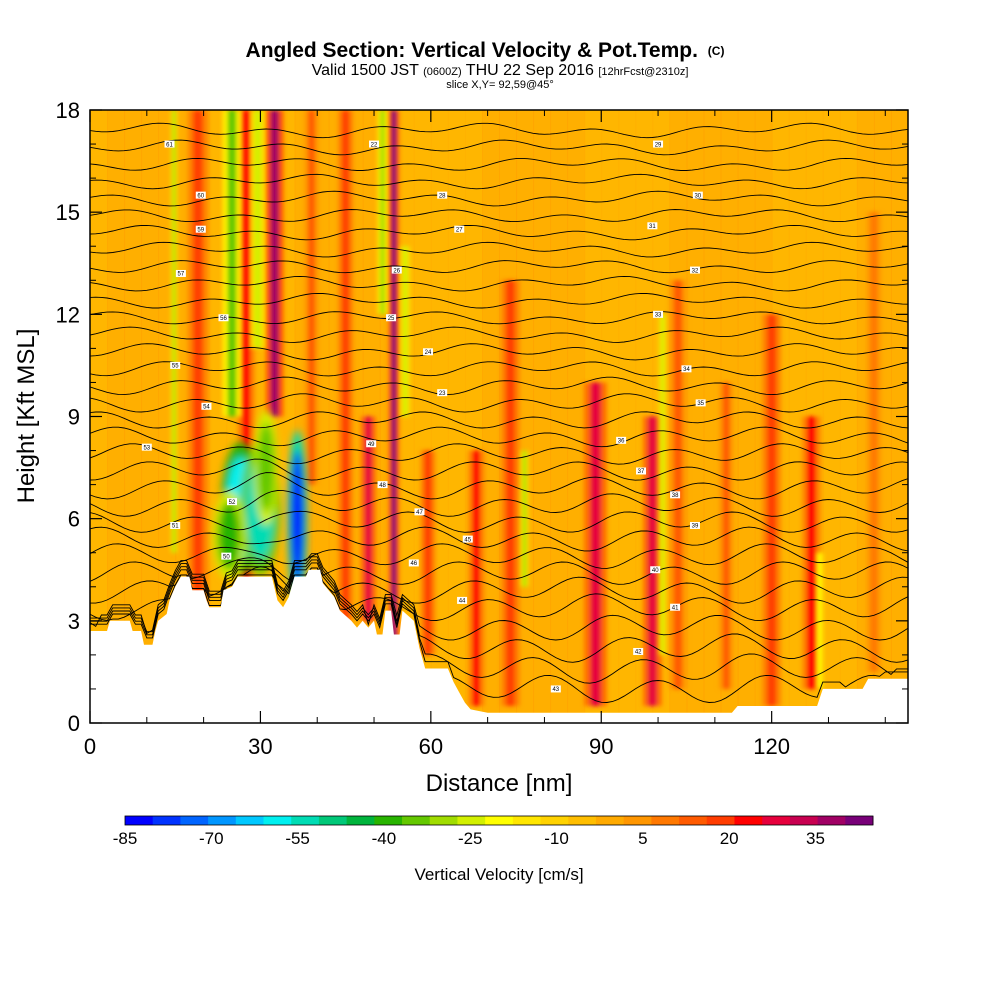 The image size is (1000, 1000). Describe the element at coordinates (175, 367) in the screenshot. I see `contour-label: 55` at that location.